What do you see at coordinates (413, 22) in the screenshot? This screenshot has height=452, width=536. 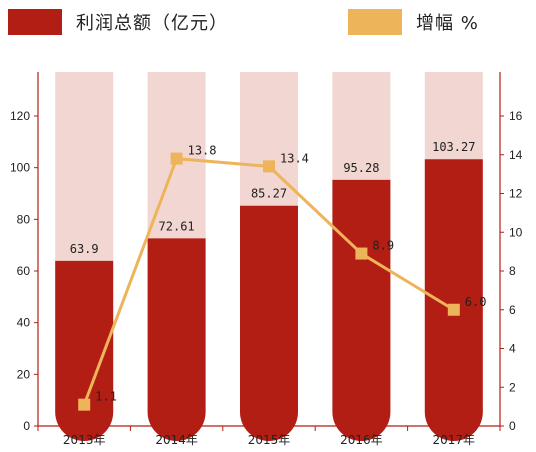 I see `legend-item-growth: 增幅 %` at bounding box center [413, 22].